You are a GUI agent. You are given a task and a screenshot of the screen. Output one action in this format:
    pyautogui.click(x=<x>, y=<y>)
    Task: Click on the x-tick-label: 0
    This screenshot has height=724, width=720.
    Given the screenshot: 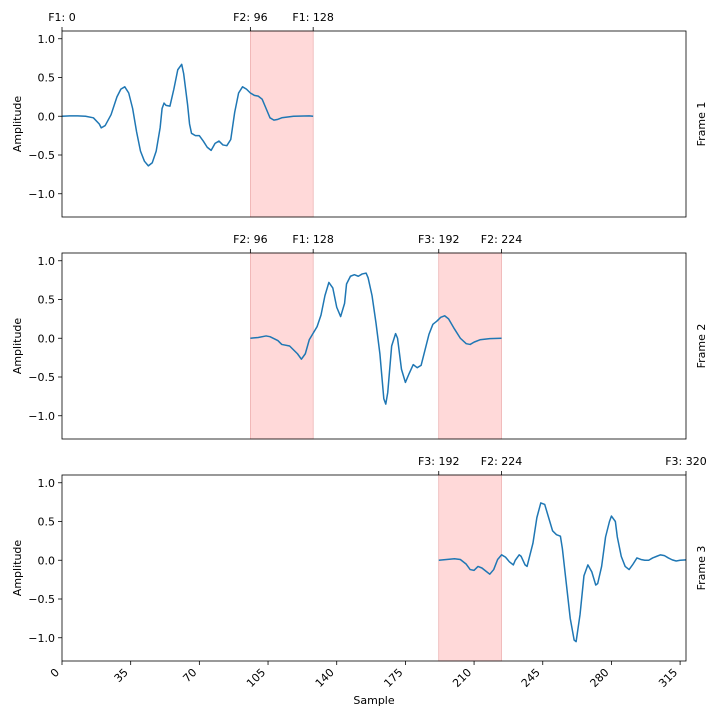 What is the action you would take?
    pyautogui.click(x=55, y=673)
    